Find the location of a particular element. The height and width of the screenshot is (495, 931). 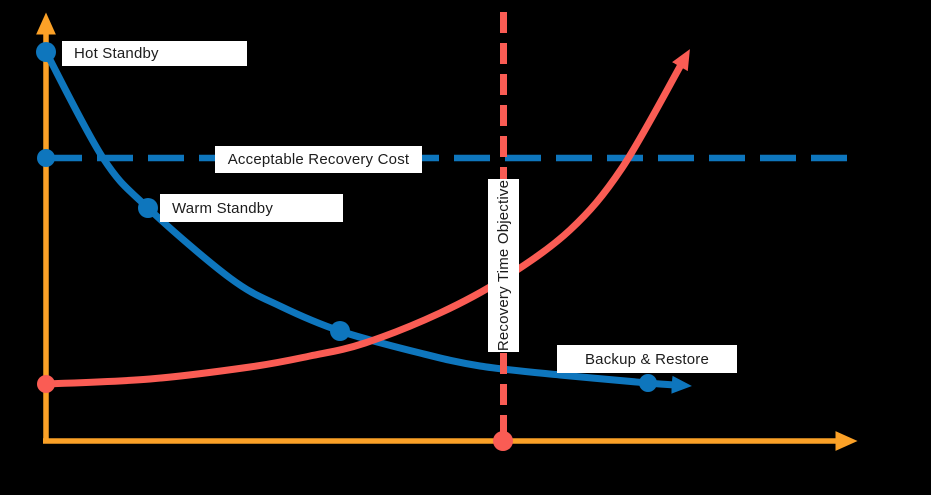

recovery-time-objective-label: Recovery Time Objective is located at coordinates (503, 265).